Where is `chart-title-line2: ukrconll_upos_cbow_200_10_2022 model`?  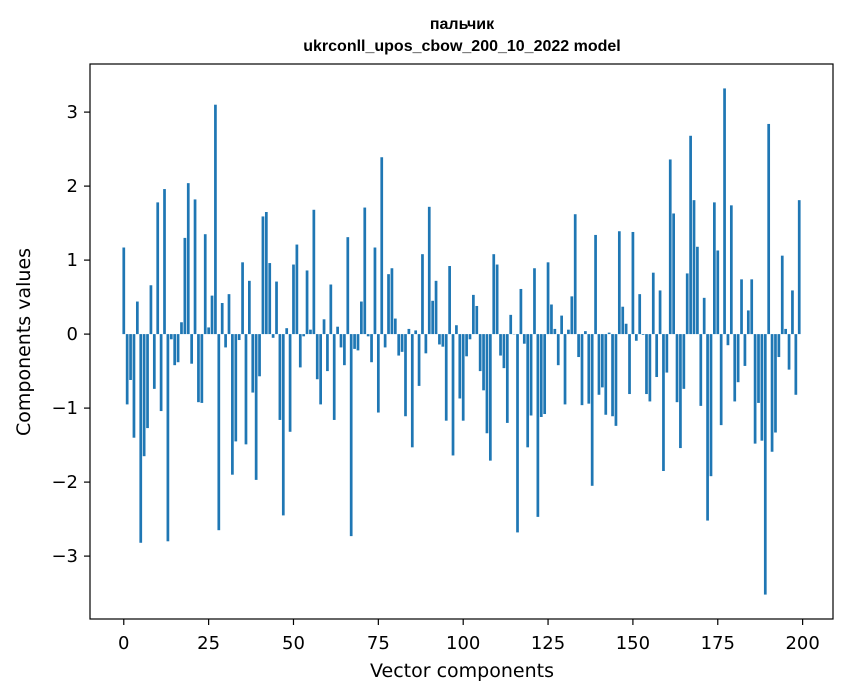 chart-title-line2: ukrconll_upos_cbow_200_10_2022 model is located at coordinates (461, 46).